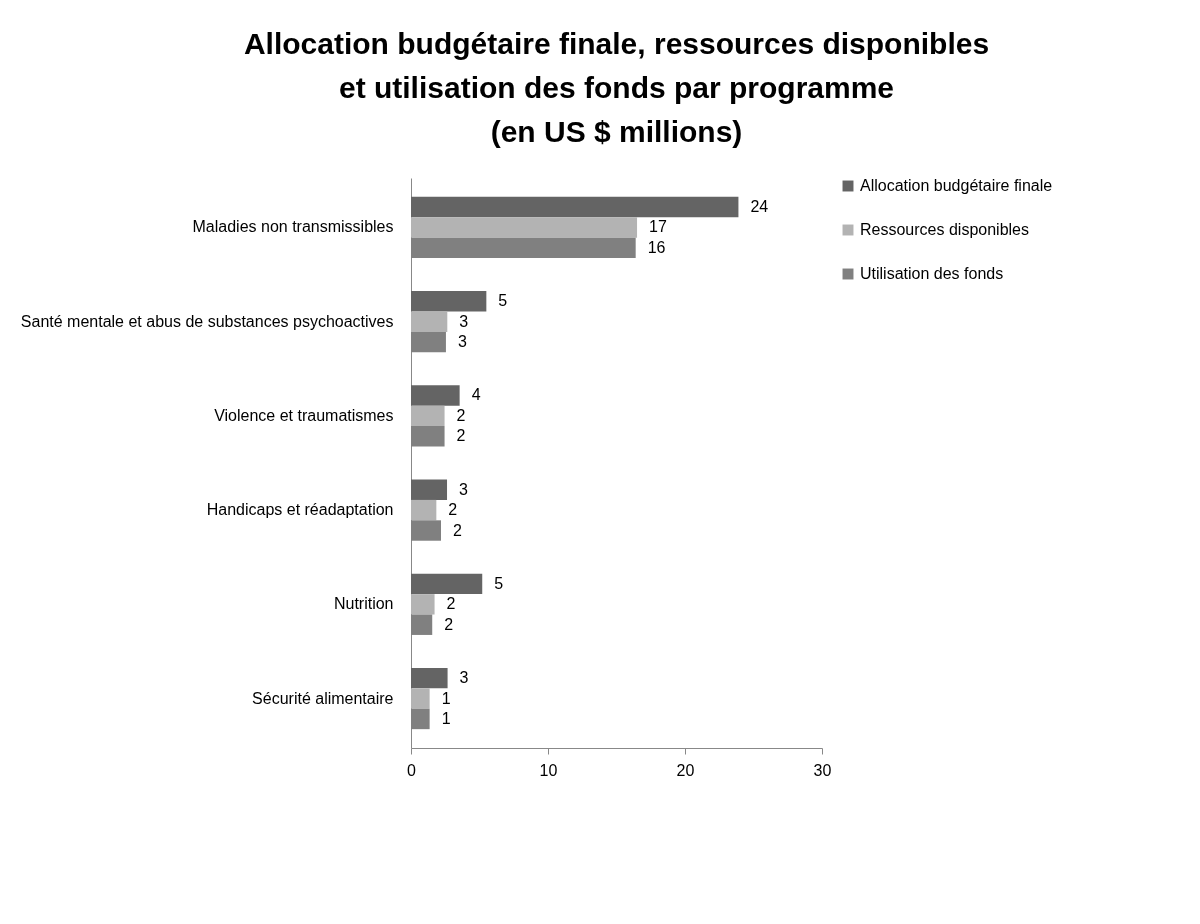 This screenshot has height=924, width=1200. I want to click on legend-label: Allocation budgétaire finale, so click(956, 185).